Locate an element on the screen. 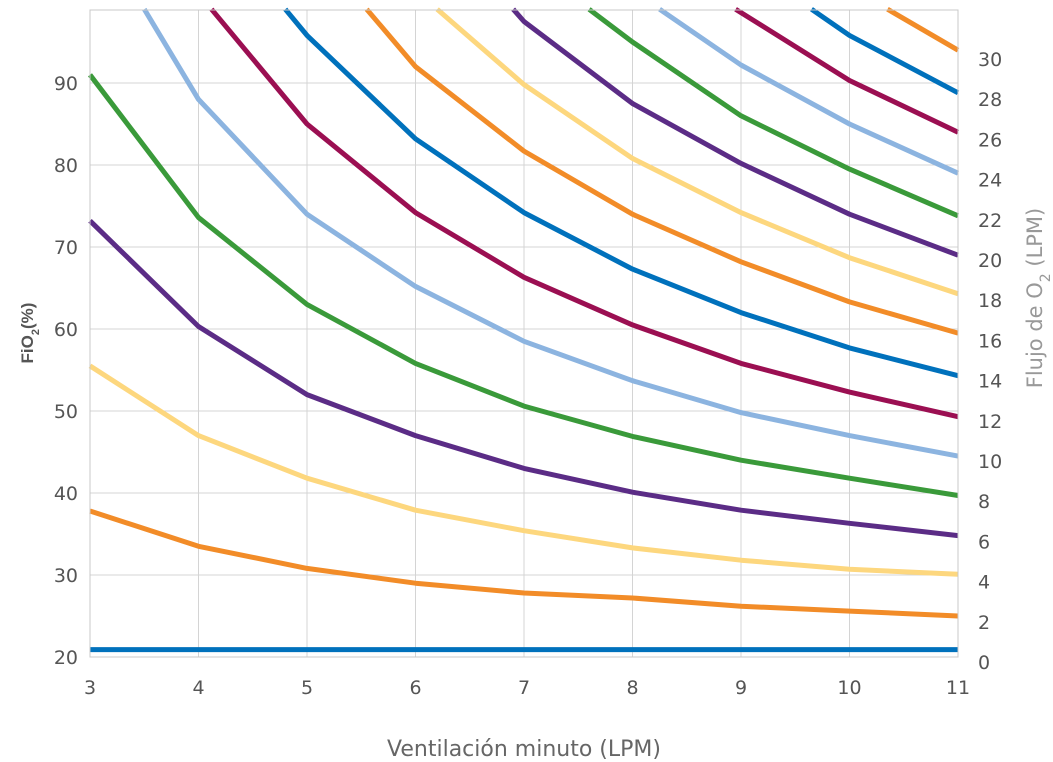 The image size is (1053, 762). y2-tick-label: 18 is located at coordinates (990, 301).